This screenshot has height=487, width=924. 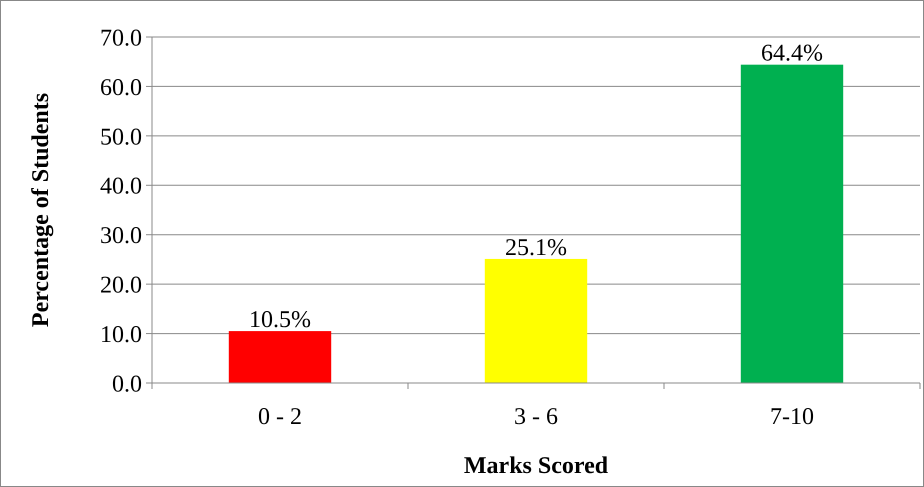 What do you see at coordinates (792, 53) in the screenshot?
I see `data-label: 64.4%` at bounding box center [792, 53].